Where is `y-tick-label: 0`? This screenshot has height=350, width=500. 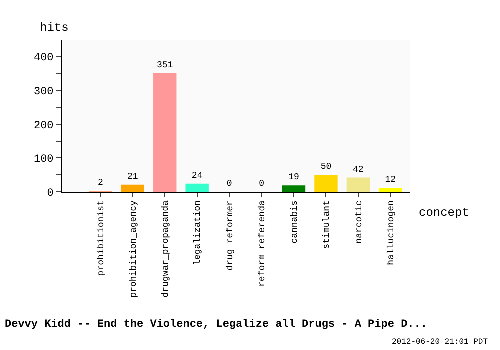 y-tick-label: 0 is located at coordinates (50, 194).